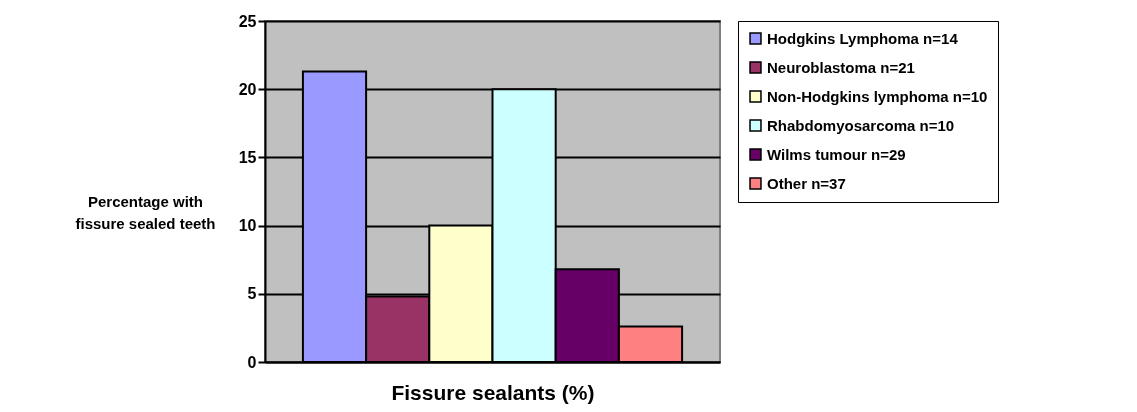 The height and width of the screenshot is (412, 1137). I want to click on y-tick-label: 25, so click(247, 21).